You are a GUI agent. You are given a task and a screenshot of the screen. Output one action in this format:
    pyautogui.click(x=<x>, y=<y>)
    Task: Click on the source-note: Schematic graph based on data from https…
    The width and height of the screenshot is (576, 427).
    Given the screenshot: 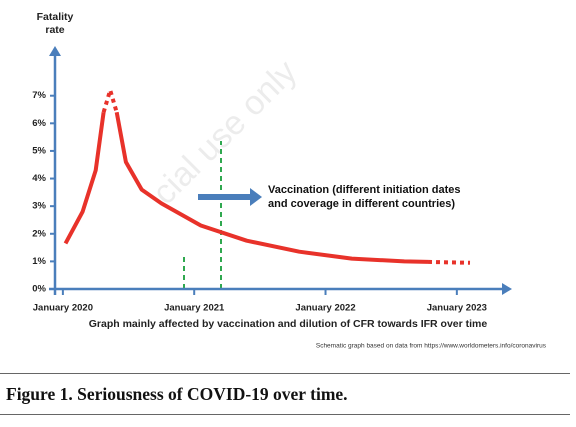 What is the action you would take?
    pyautogui.click(x=431, y=346)
    